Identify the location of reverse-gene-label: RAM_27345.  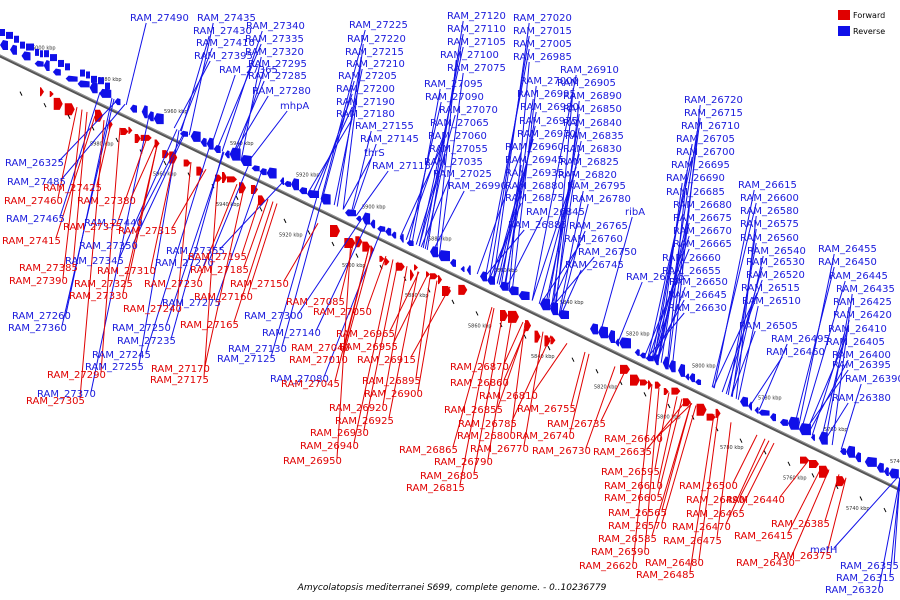
(94, 261).